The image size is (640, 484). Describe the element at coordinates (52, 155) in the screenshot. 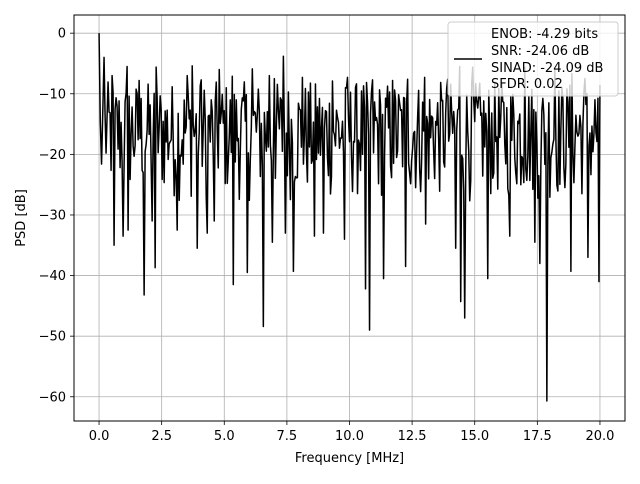

I see `y-tick-label: −20` at that location.